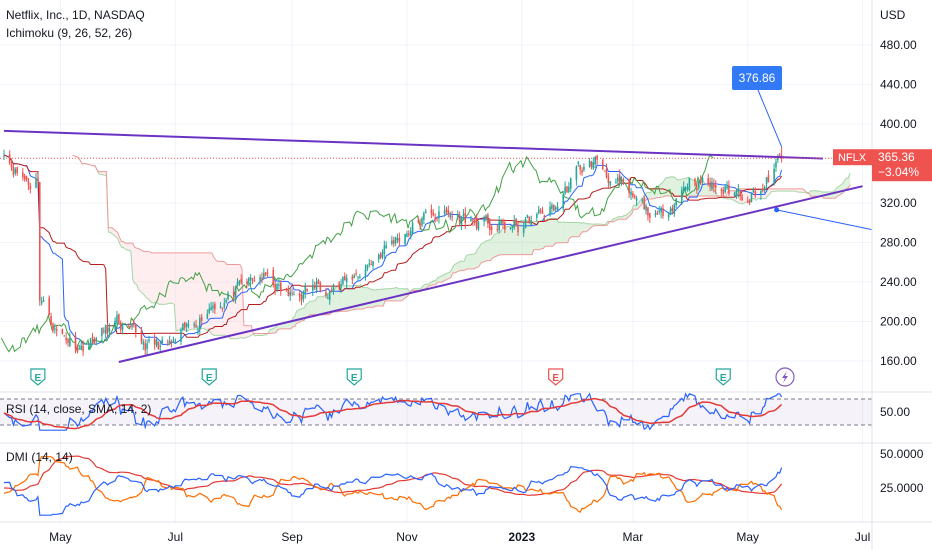  What do you see at coordinates (75, 15) in the screenshot?
I see `symbol-title: Netflix, Inc., 1D, NASDAQ` at bounding box center [75, 15].